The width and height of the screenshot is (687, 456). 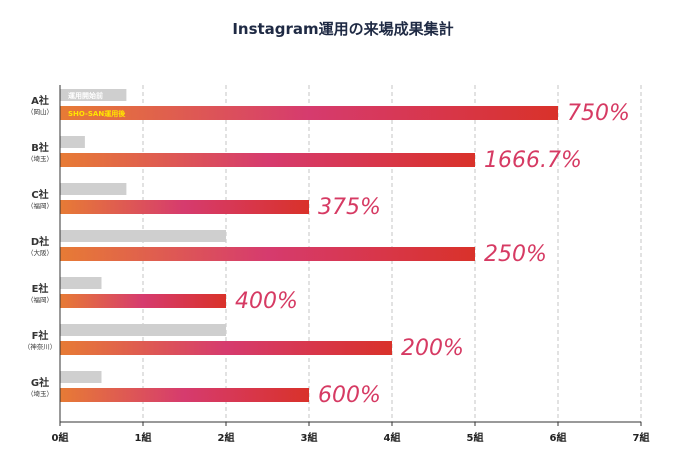 What do you see at coordinates (60, 437) in the screenshot?
I see `x-tick-label: 0組` at bounding box center [60, 437].